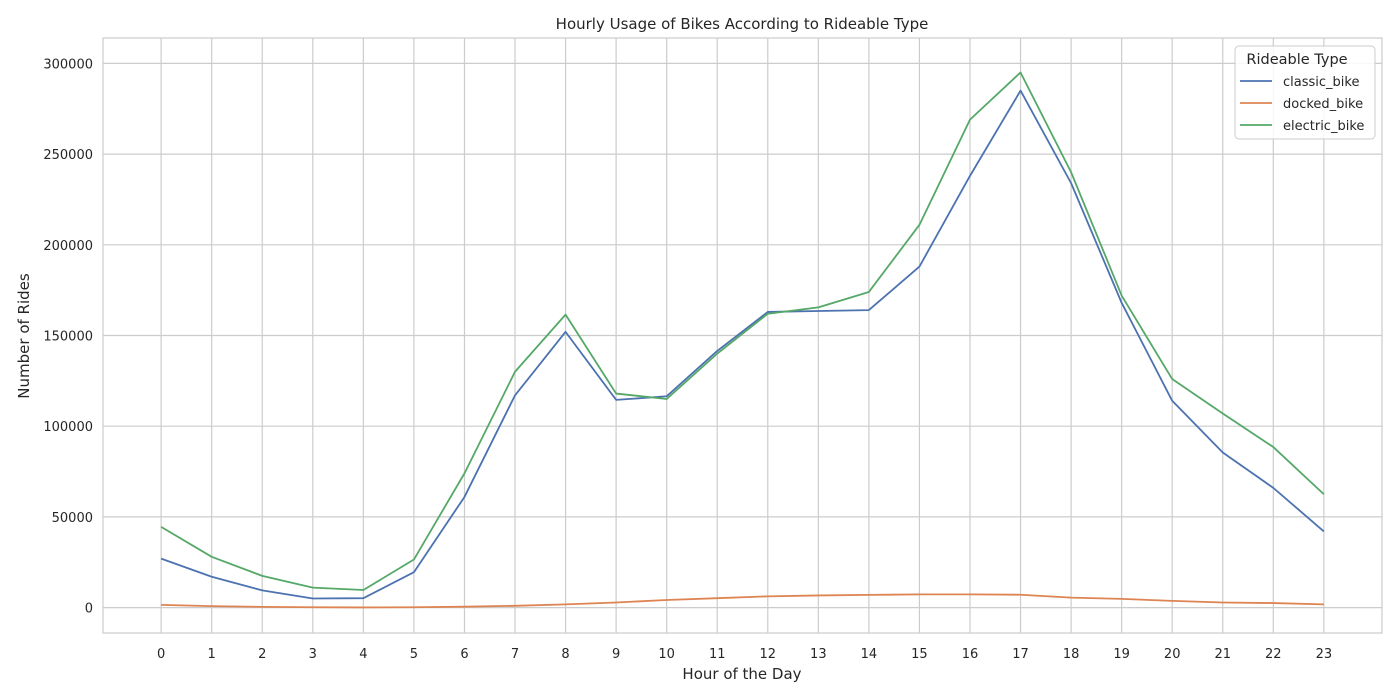 The image size is (1400, 700). Describe the element at coordinates (68, 64) in the screenshot. I see `y-tick-label: 300000` at that location.